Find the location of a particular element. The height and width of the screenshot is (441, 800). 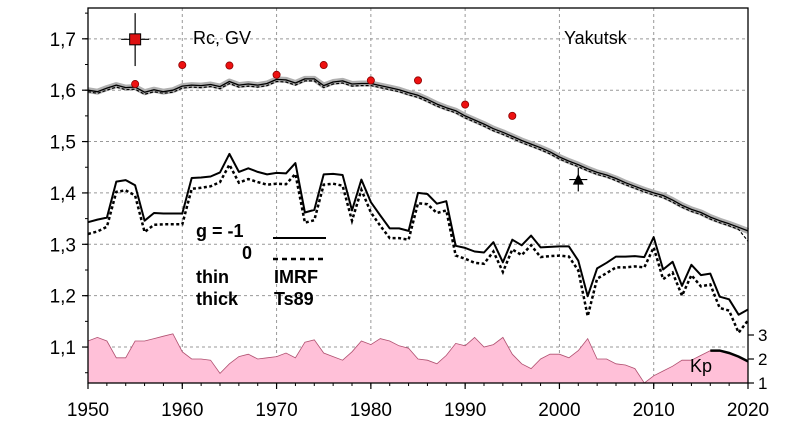

legend-imrf-text: IMRF is located at coordinates (296, 277).